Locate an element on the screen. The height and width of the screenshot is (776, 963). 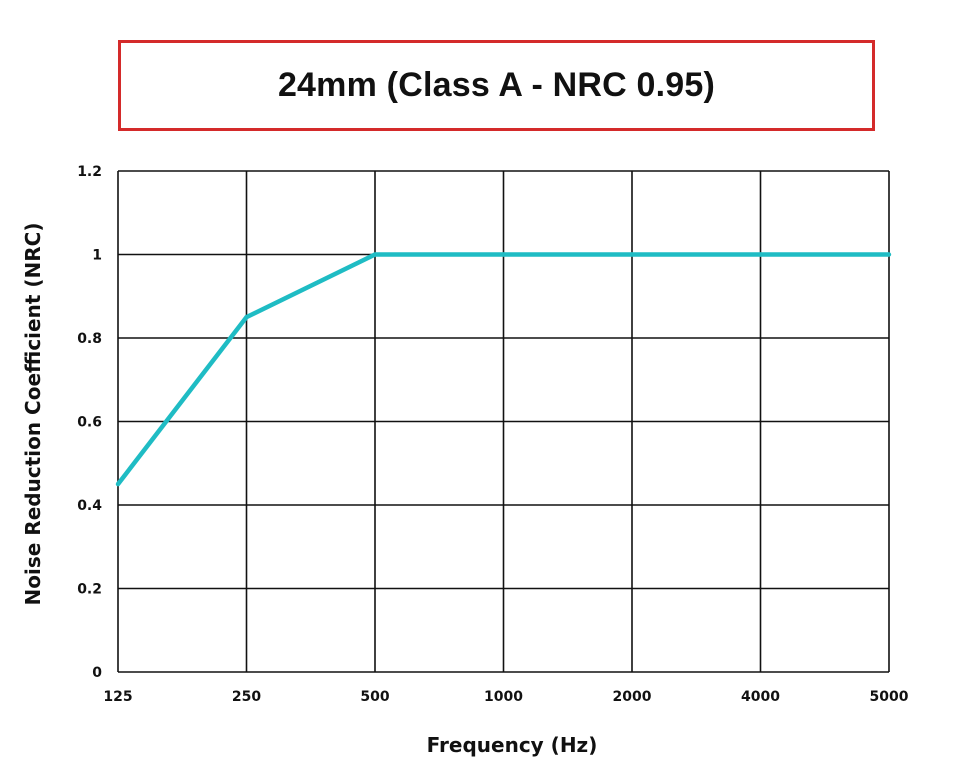
x-tick-label: 500 is located at coordinates (374, 697).